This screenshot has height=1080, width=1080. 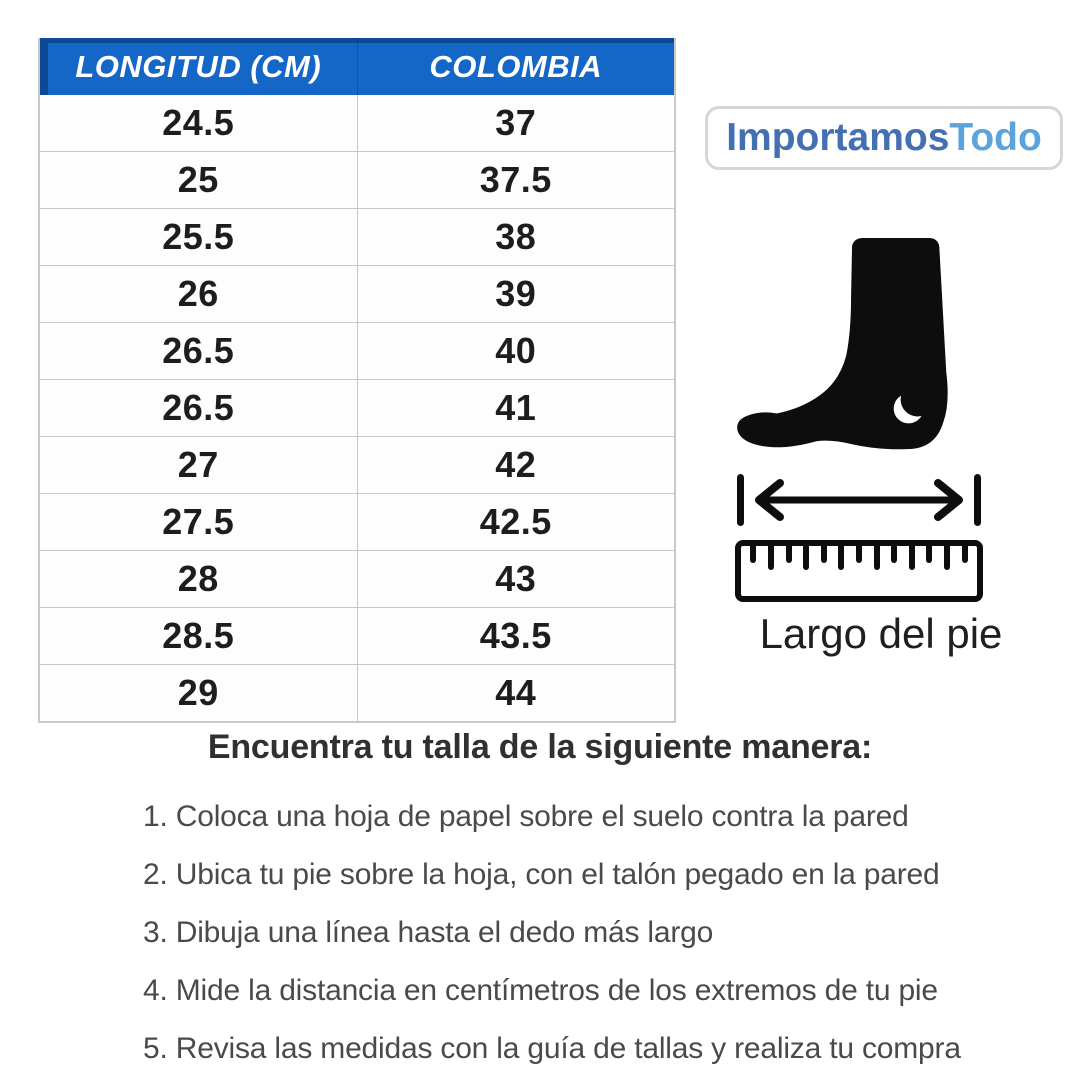 What do you see at coordinates (838, 137) in the screenshot?
I see `logo-text-primary: Importamos` at bounding box center [838, 137].